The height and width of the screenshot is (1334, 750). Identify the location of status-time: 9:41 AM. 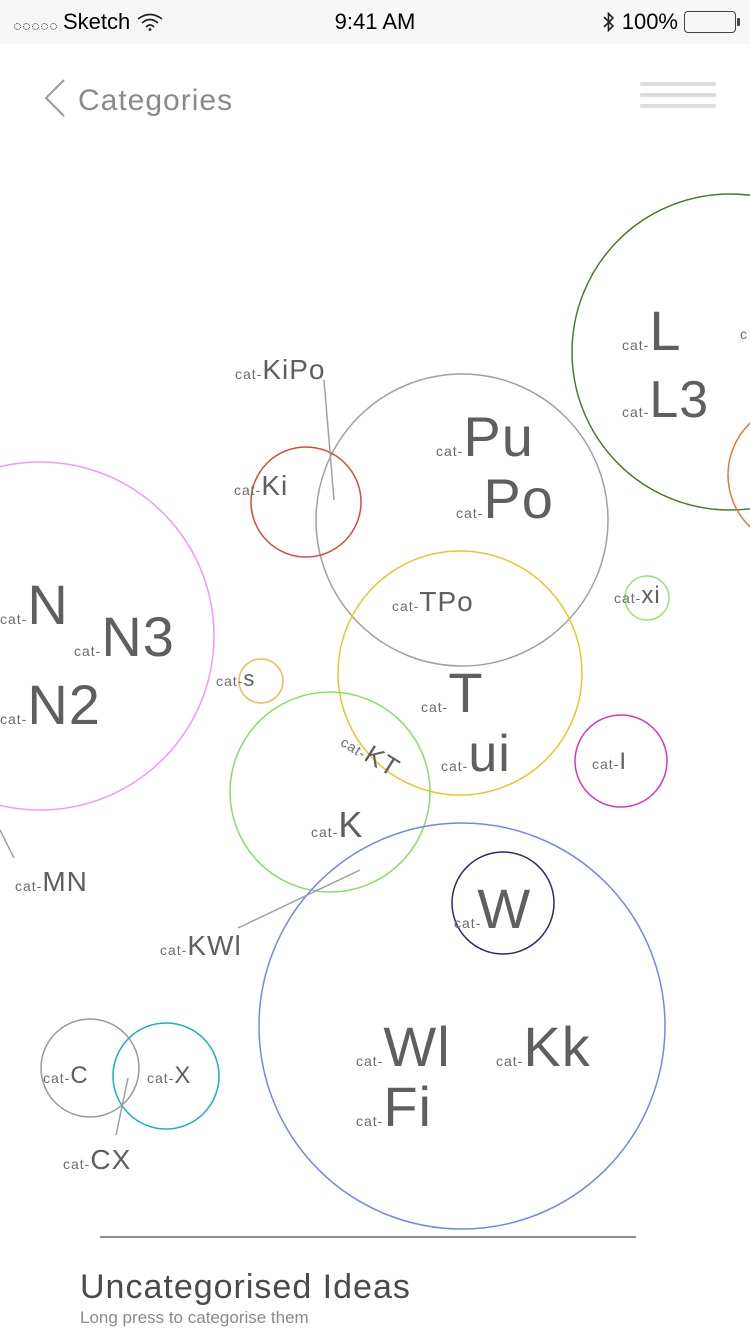
(375, 21).